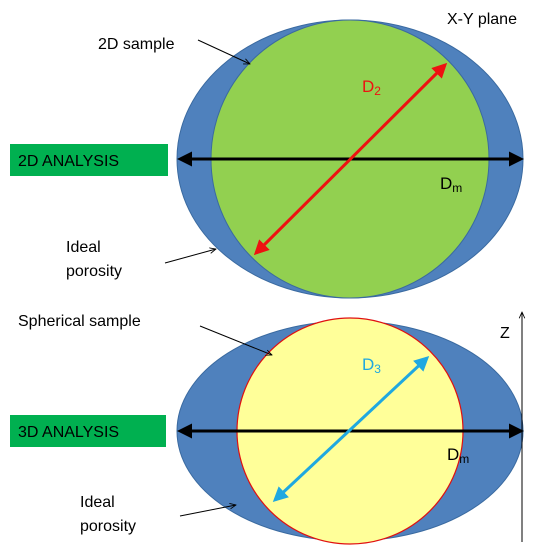  Describe the element at coordinates (108, 526) in the screenshot. I see `porosity-label-3d-line2: porosity` at that location.